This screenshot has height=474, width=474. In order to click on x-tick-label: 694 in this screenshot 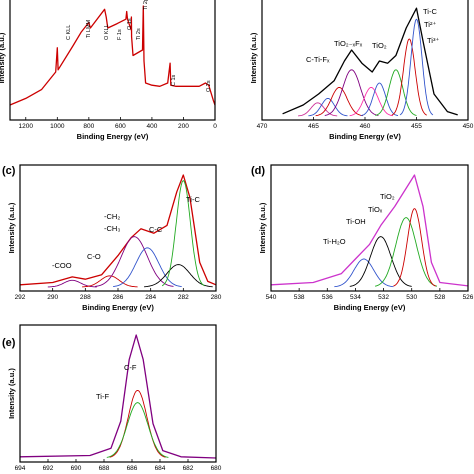, I will do `click(20, 468)`.